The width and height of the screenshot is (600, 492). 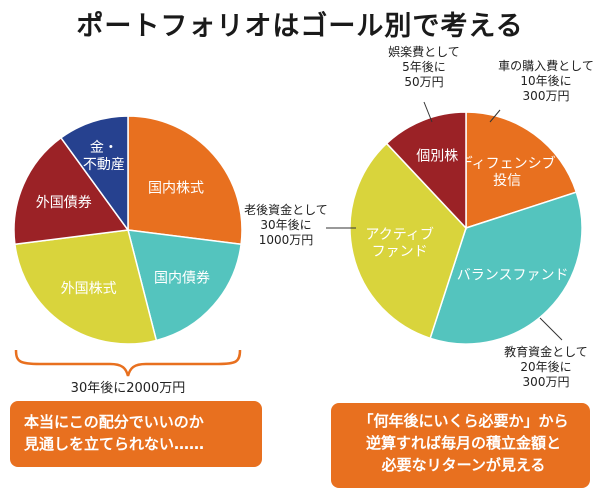 What do you see at coordinates (128, 388) in the screenshot?
I see `bracket-label: 30年後に2000万円` at bounding box center [128, 388].